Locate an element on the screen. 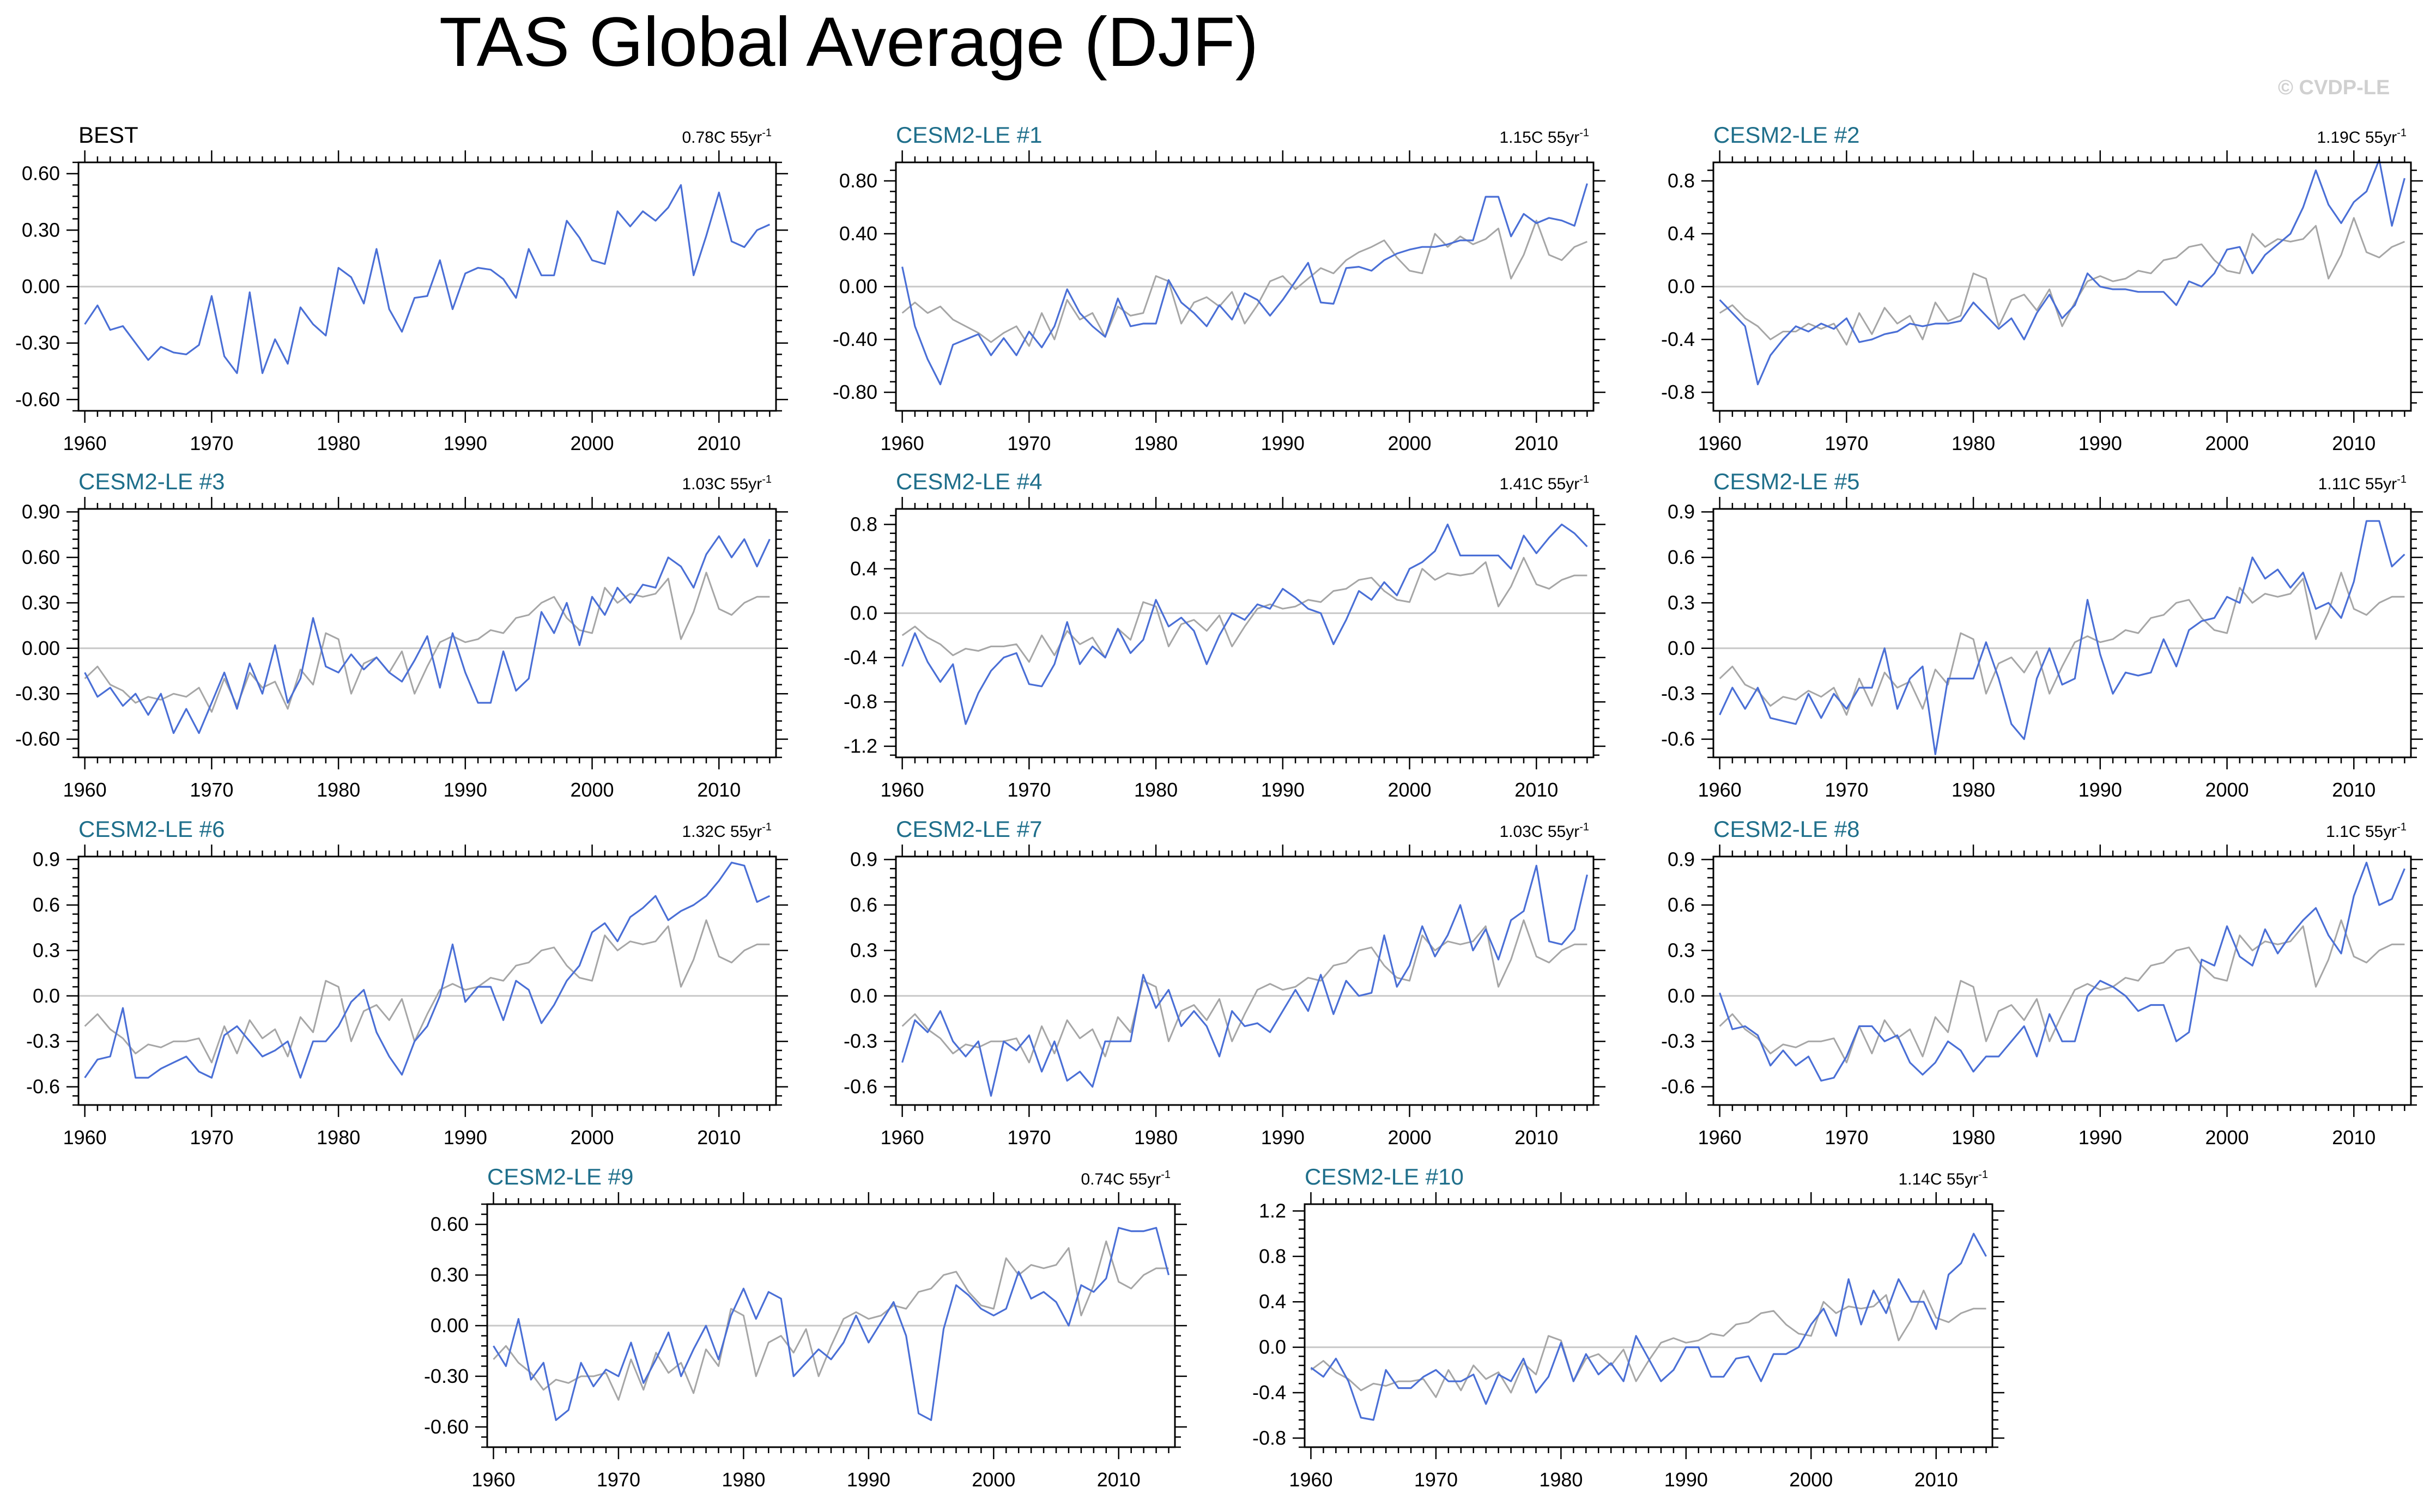 The width and height of the screenshot is (2424, 1512). trend-value: 1.03C 55yr is located at coordinates (722, 484).